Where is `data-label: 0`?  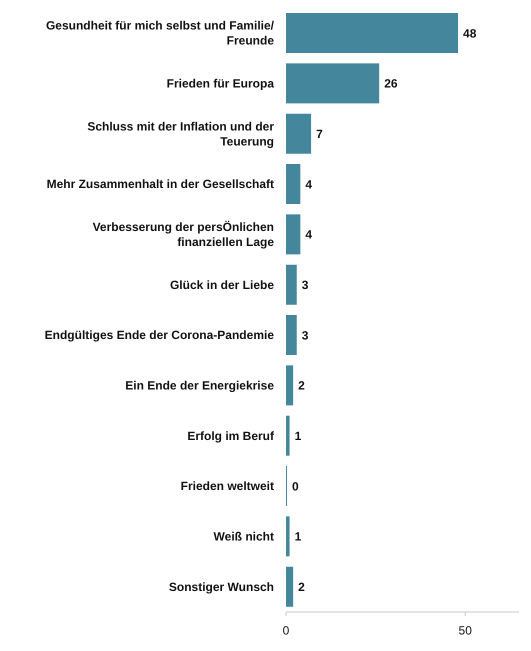
data-label: 0 is located at coordinates (295, 486).